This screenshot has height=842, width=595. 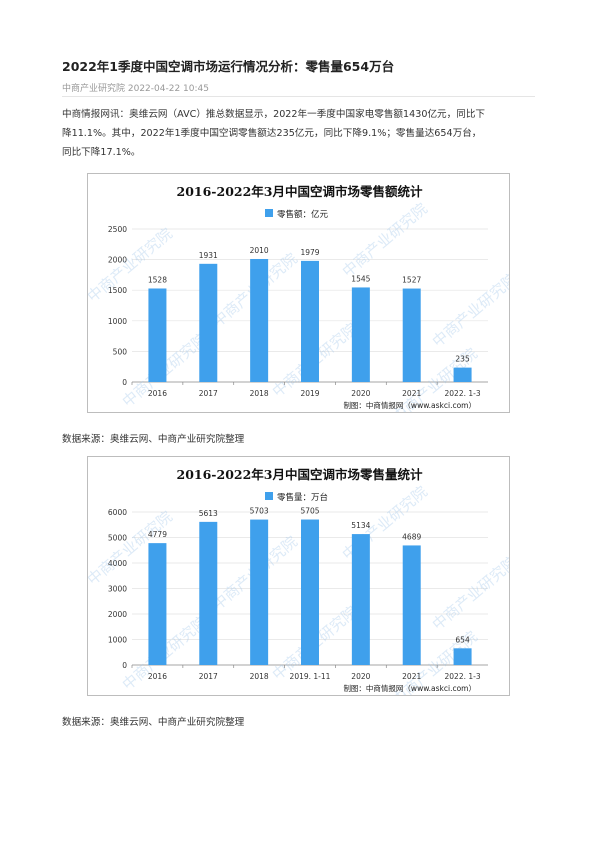 What do you see at coordinates (117, 538) in the screenshot?
I see `y-tick-label: 5000` at bounding box center [117, 538].